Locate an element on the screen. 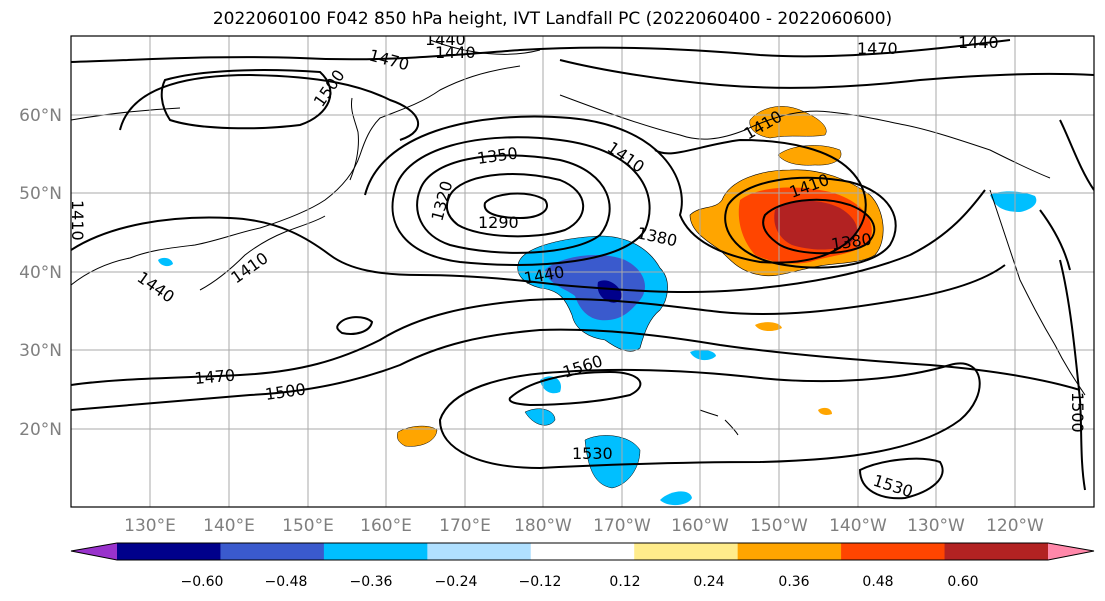 The width and height of the screenshot is (1105, 601). negative-ivt-region-center is located at coordinates (609, 291).